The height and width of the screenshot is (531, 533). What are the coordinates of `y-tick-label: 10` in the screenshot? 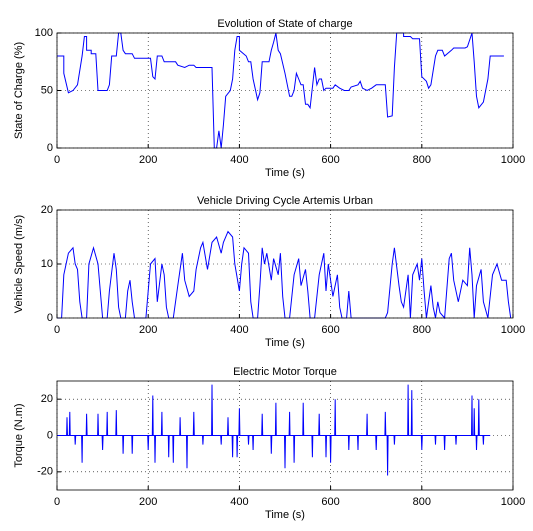 It's located at (47, 264).